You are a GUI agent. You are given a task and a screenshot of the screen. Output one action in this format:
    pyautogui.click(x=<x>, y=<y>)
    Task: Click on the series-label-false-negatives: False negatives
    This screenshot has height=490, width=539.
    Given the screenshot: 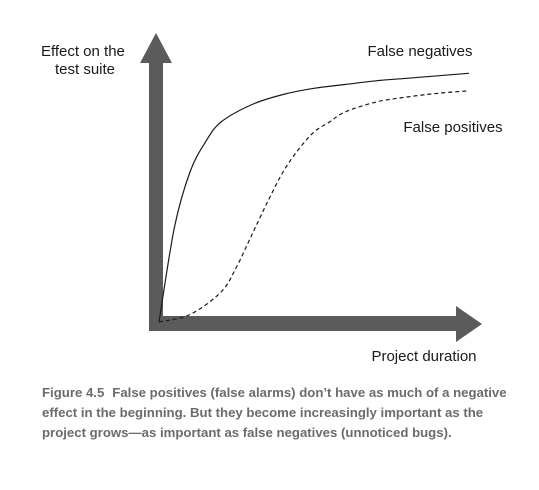 What is the action you would take?
    pyautogui.click(x=419, y=51)
    